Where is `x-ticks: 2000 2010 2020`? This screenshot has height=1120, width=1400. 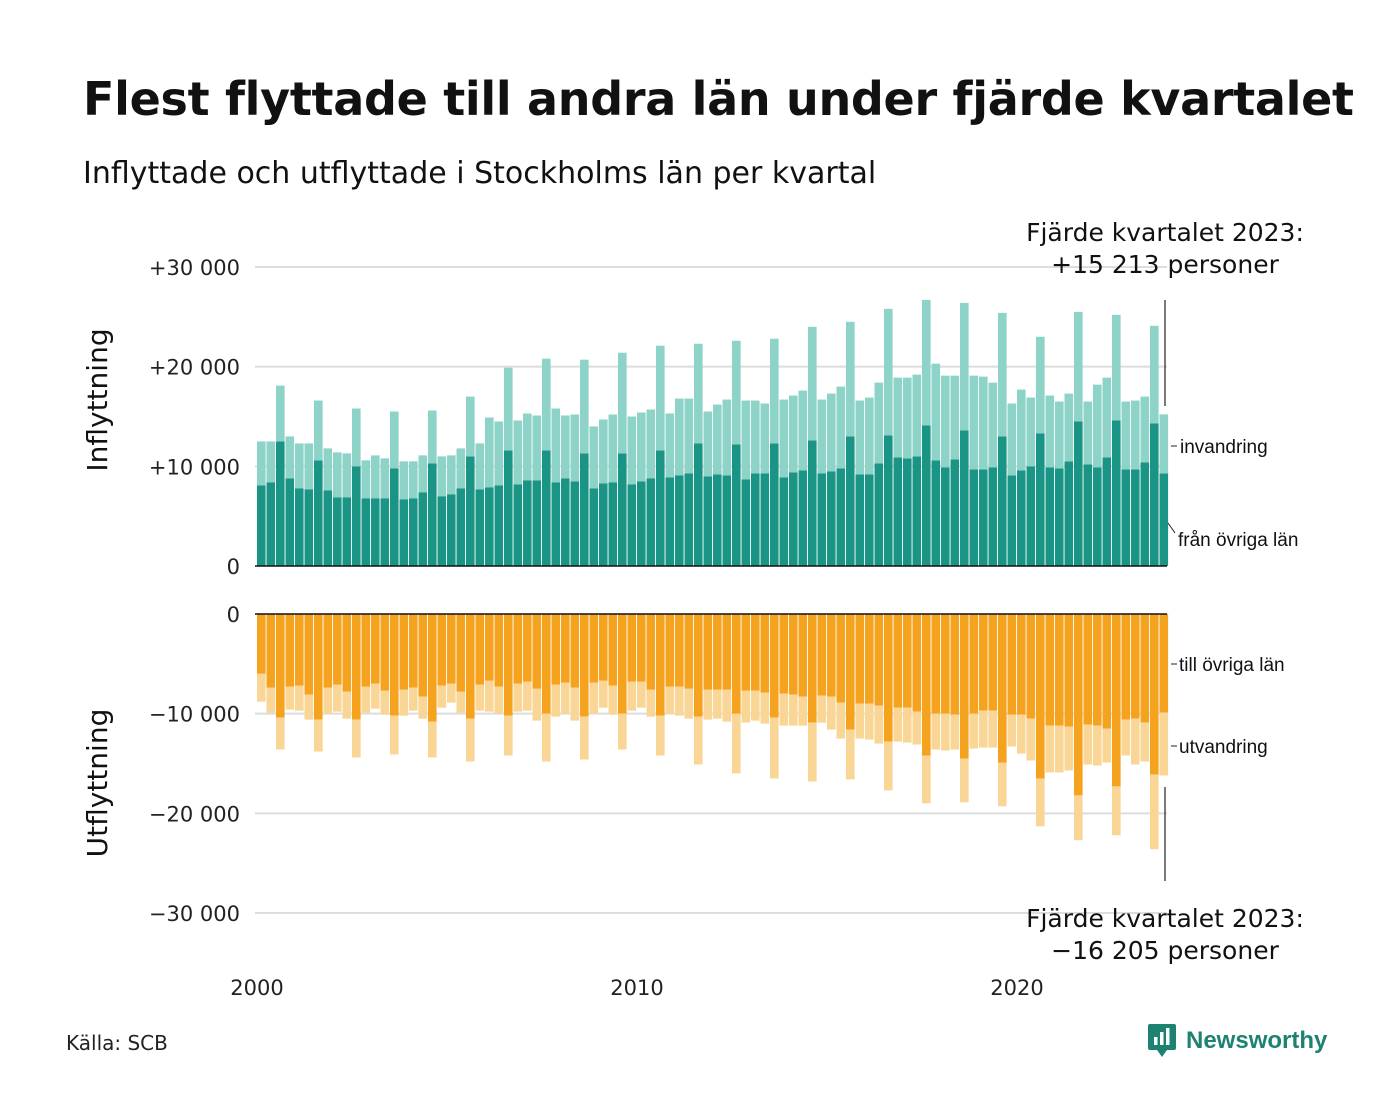 x-ticks: 2000 2010 2020 is located at coordinates (636, 988).